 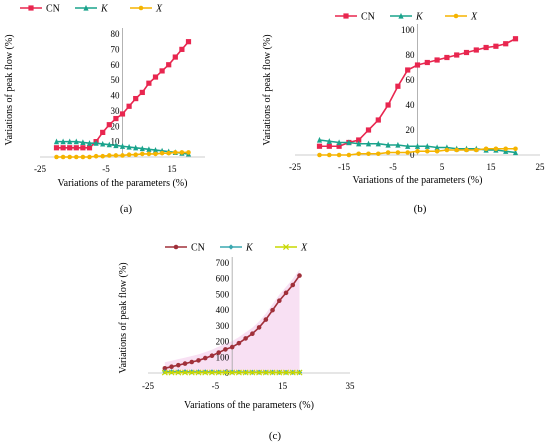 What do you see at coordinates (418, 180) in the screenshot?
I see `x-axis-label: Variations of the parameters (%)` at bounding box center [418, 180].